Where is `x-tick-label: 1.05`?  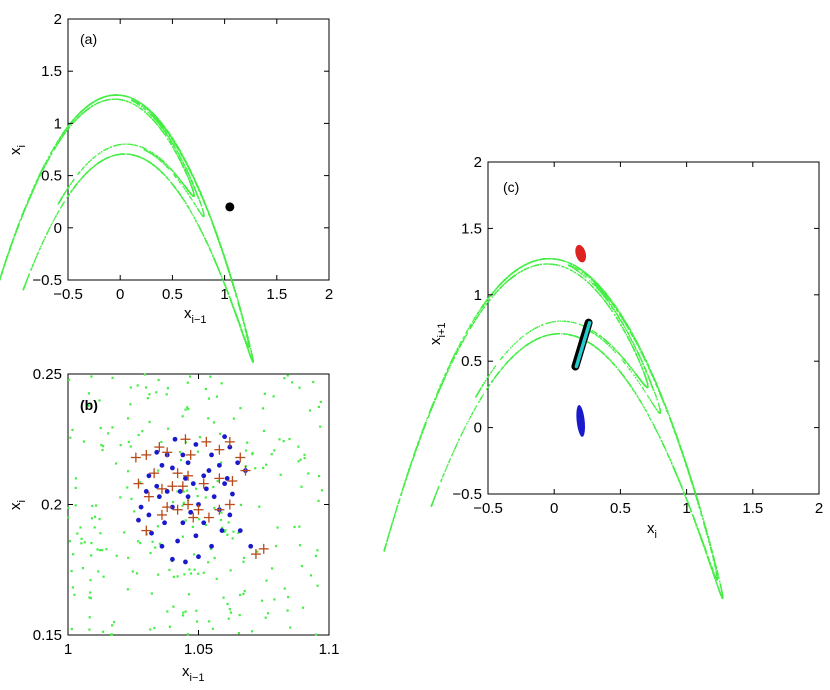 x-tick-label: 1.05 is located at coordinates (198, 649).